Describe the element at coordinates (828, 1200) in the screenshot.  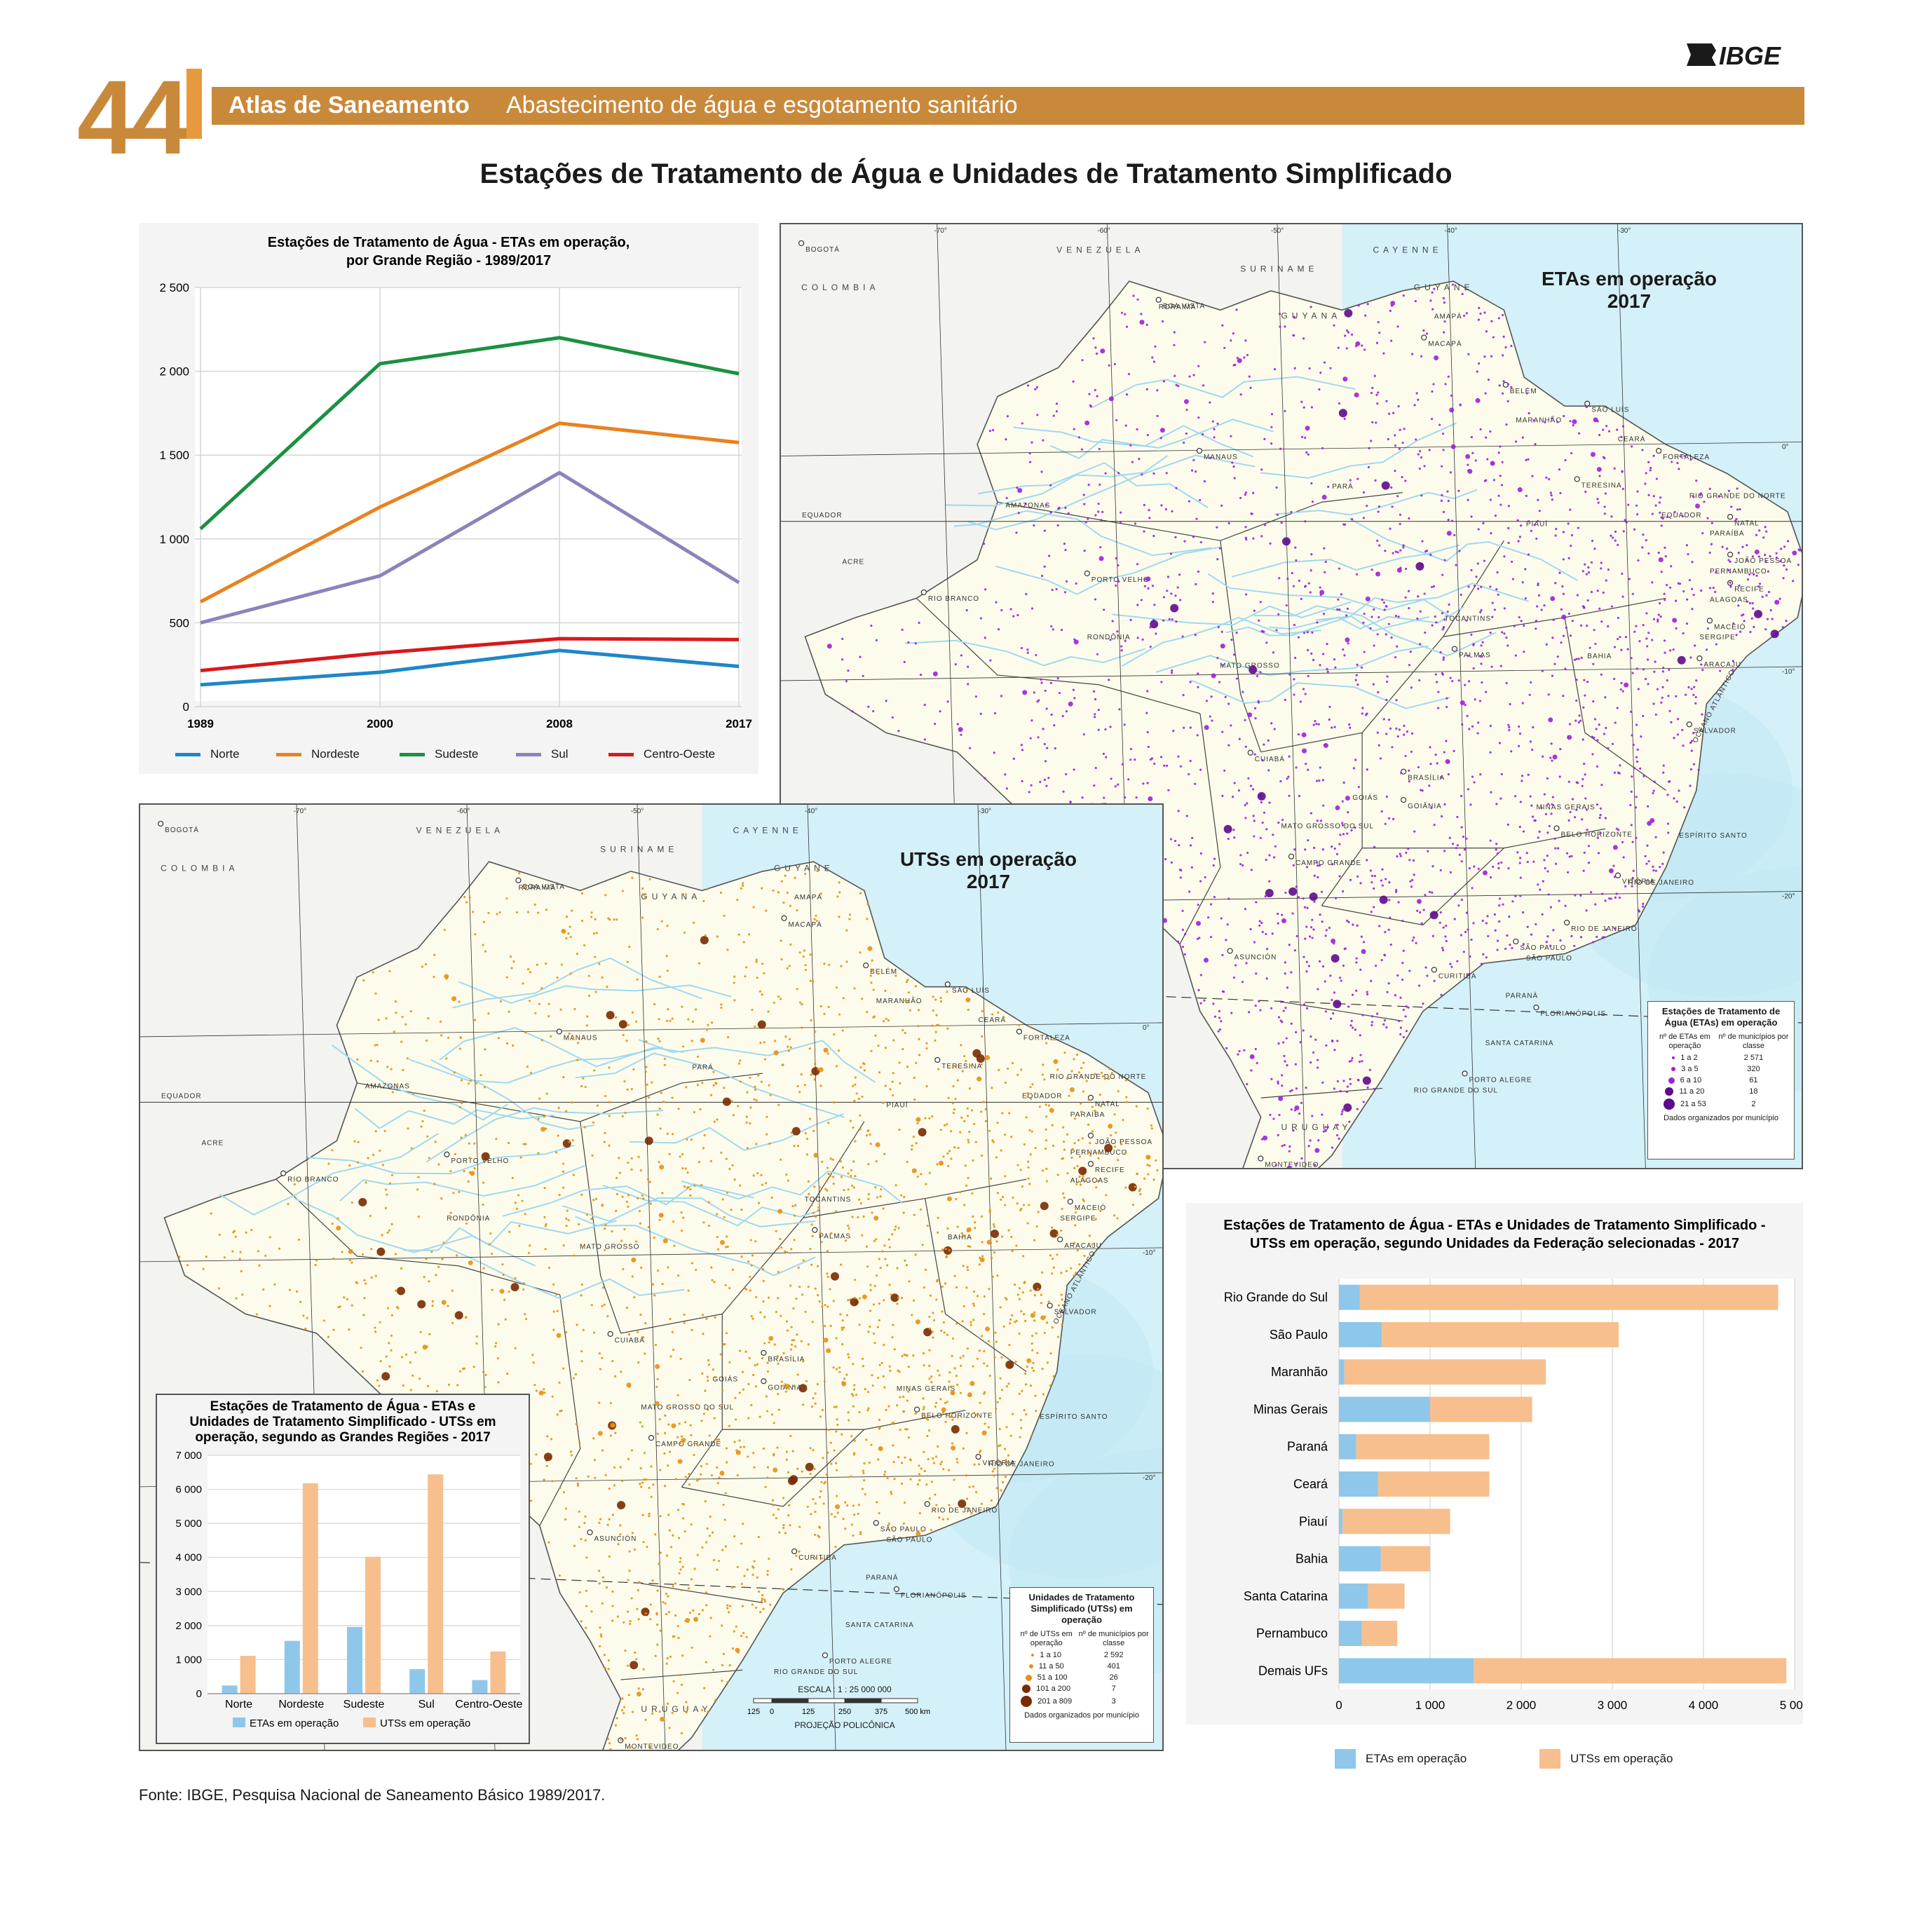
I see `uts-state-label: TOCANTINS` at that location.